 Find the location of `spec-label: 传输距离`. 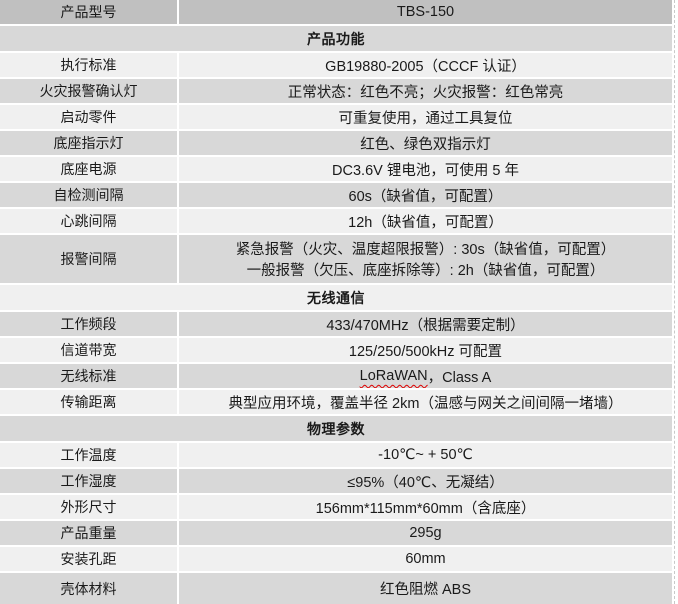

spec-label: 传输距离 is located at coordinates (89, 402).